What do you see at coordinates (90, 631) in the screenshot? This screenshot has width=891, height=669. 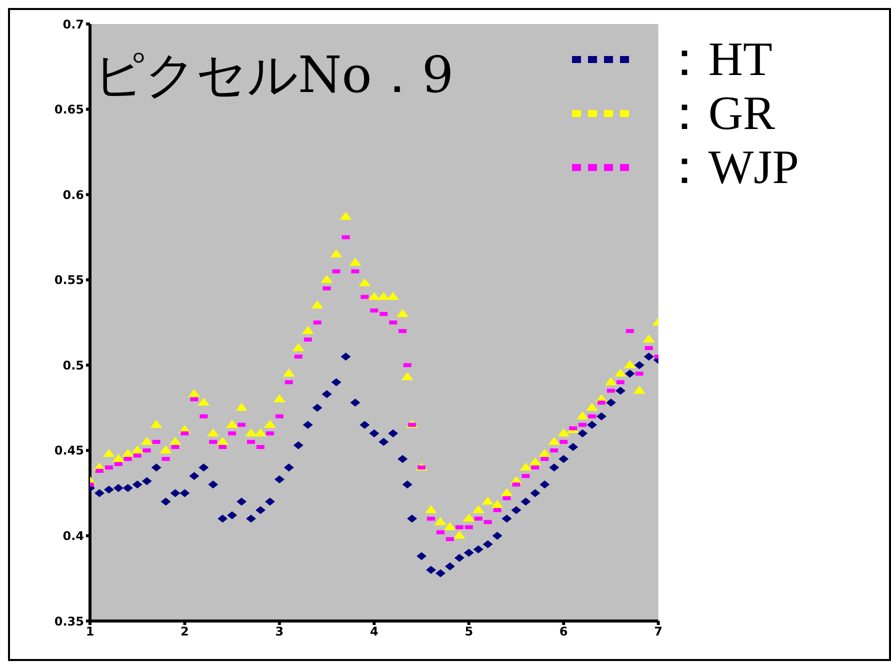 I see `x-tick-label: 1` at bounding box center [90, 631].